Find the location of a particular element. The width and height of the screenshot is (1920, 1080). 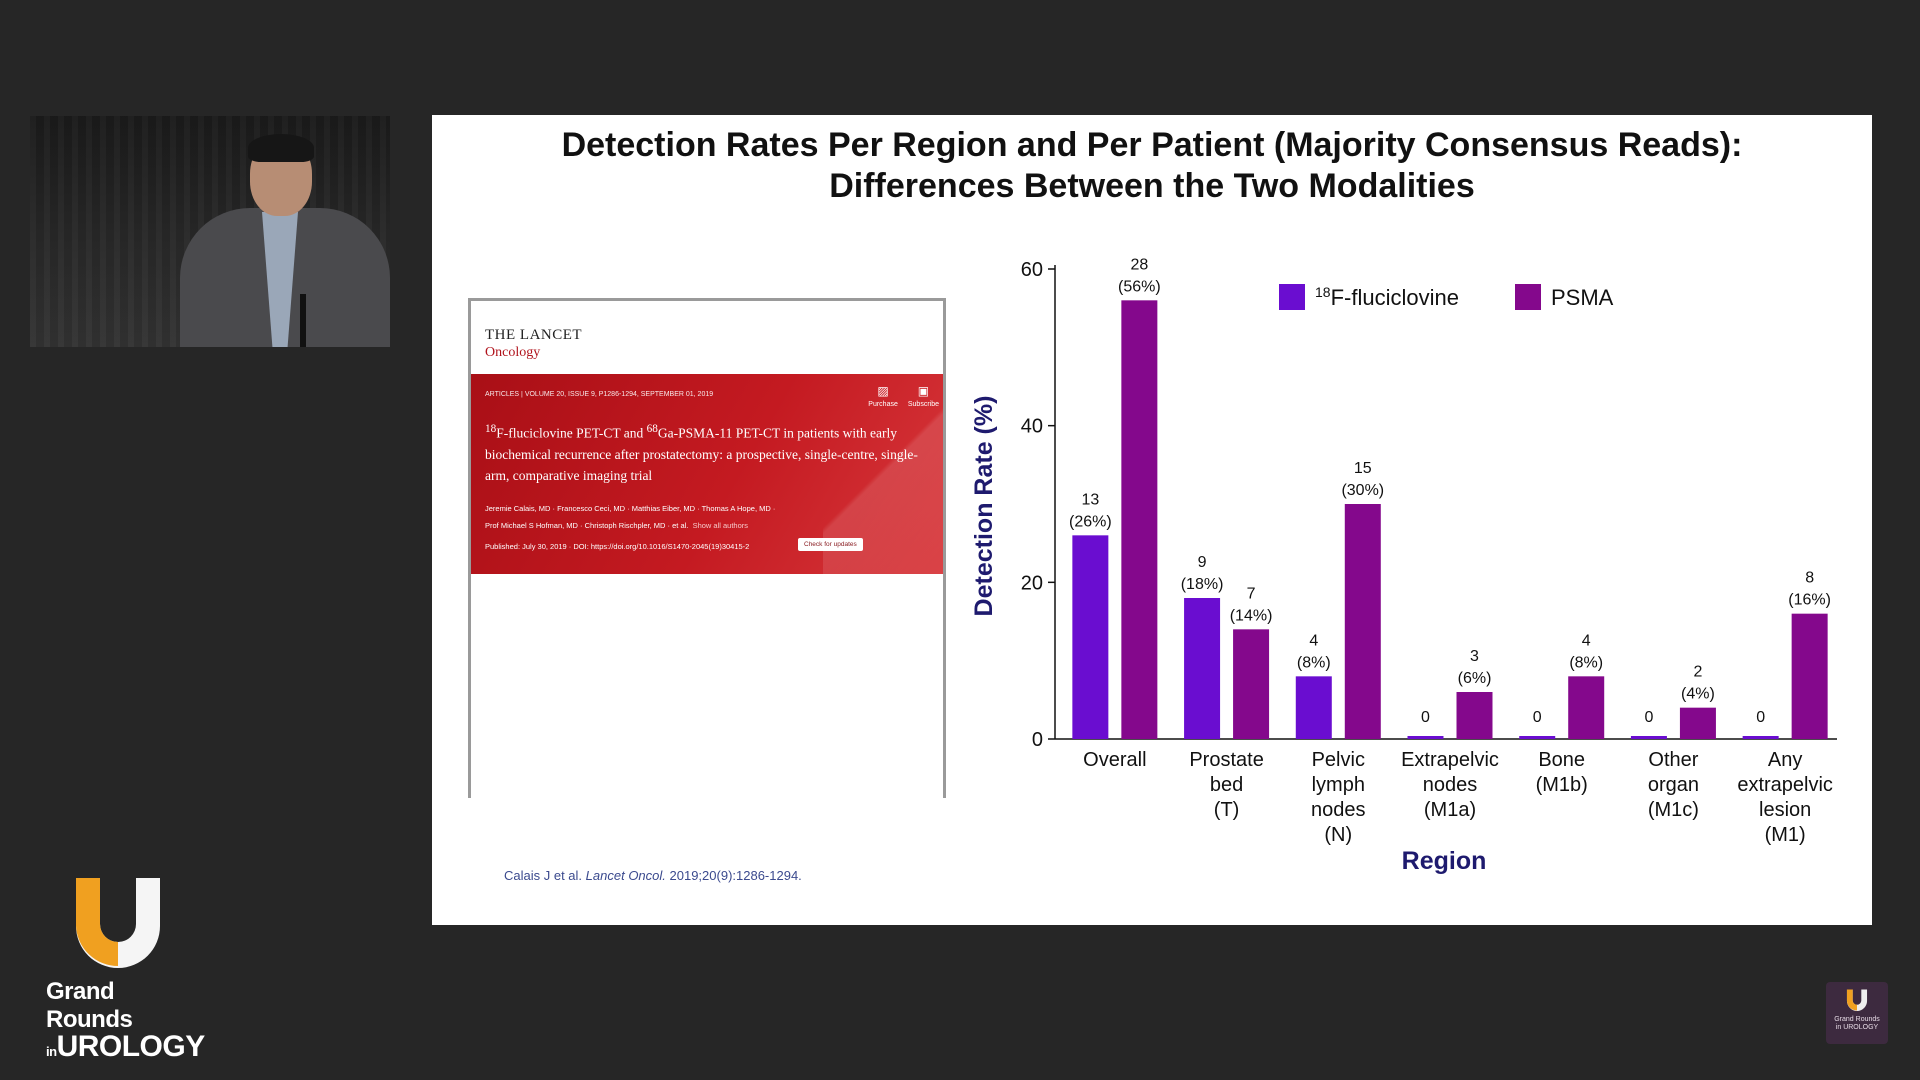

x-tick-label-7-3: lesion is located at coordinates (1785, 810).